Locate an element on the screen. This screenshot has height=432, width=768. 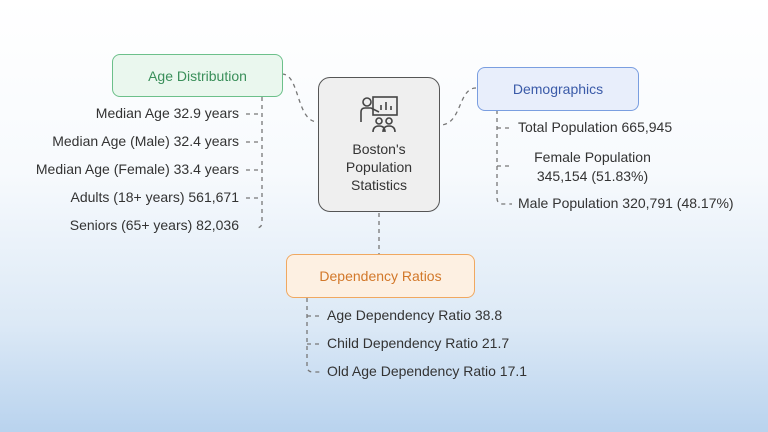
group-title: Demographics is located at coordinates (558, 89).